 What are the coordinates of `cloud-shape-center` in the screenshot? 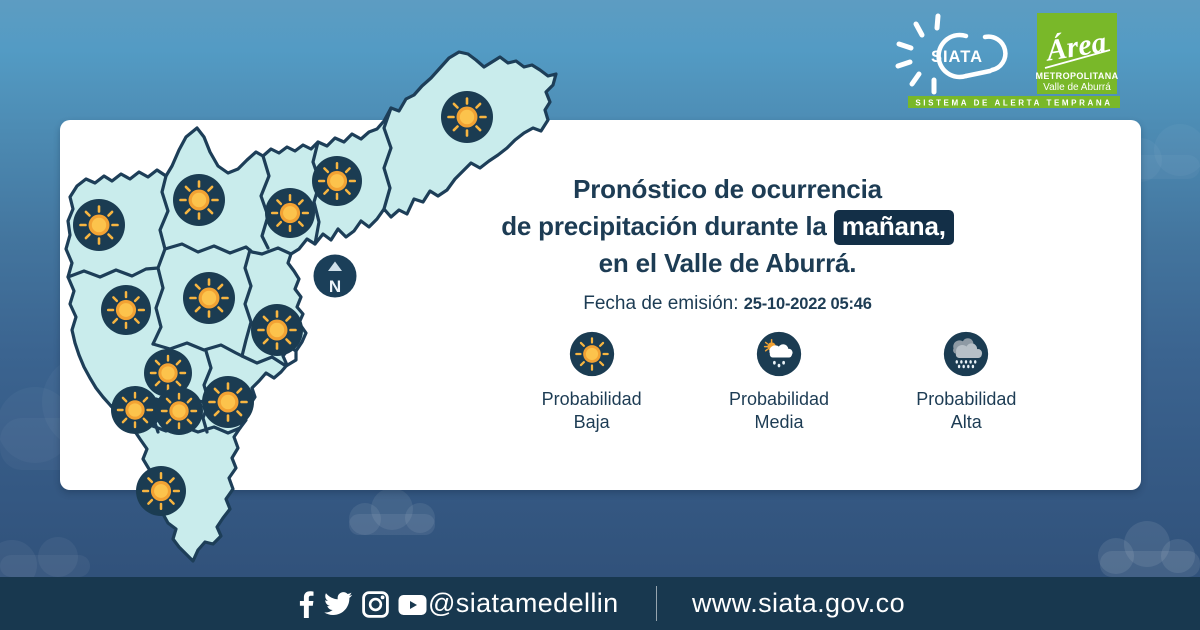 It's located at (392, 511).